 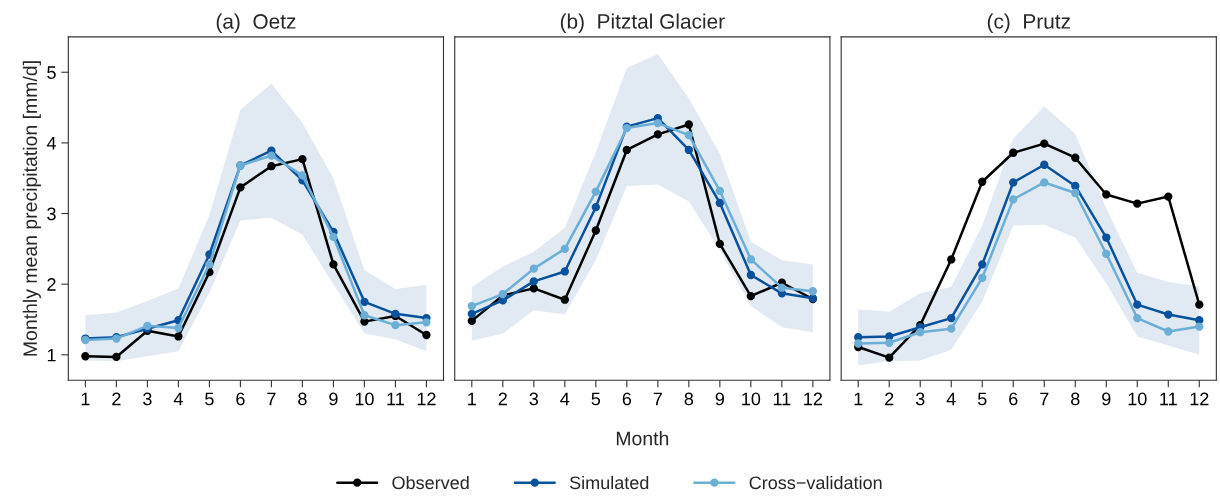 I want to click on y-tick-label: 5, so click(x=51, y=72).